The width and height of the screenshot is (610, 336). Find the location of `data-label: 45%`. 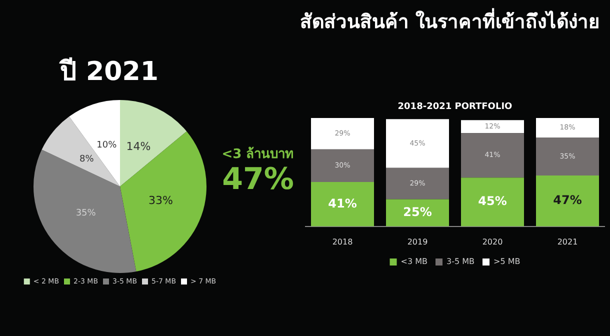

data-label: 45% is located at coordinates (492, 201).